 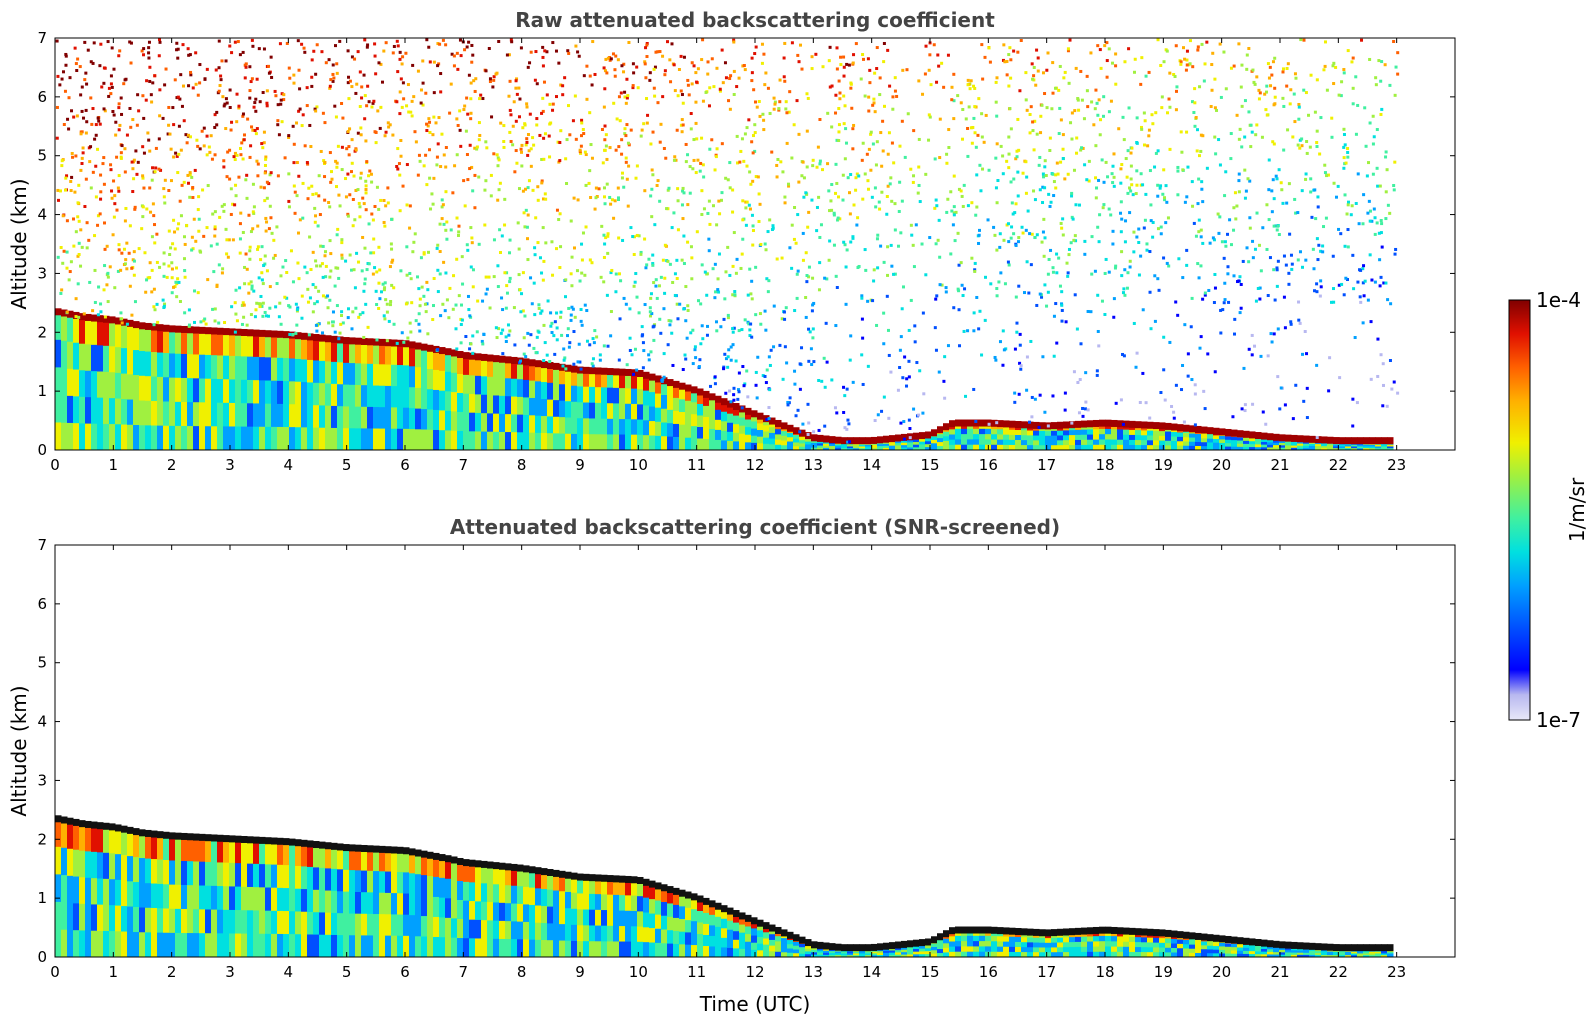 What do you see at coordinates (928, 435) in the screenshot?
I see `bl-top-band` at bounding box center [928, 435].